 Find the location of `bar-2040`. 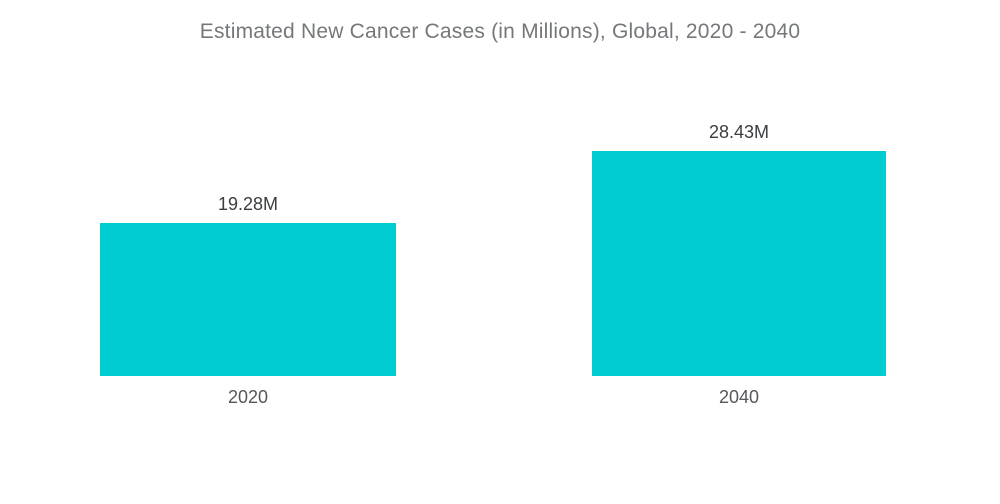

bar-2040 is located at coordinates (739, 263).